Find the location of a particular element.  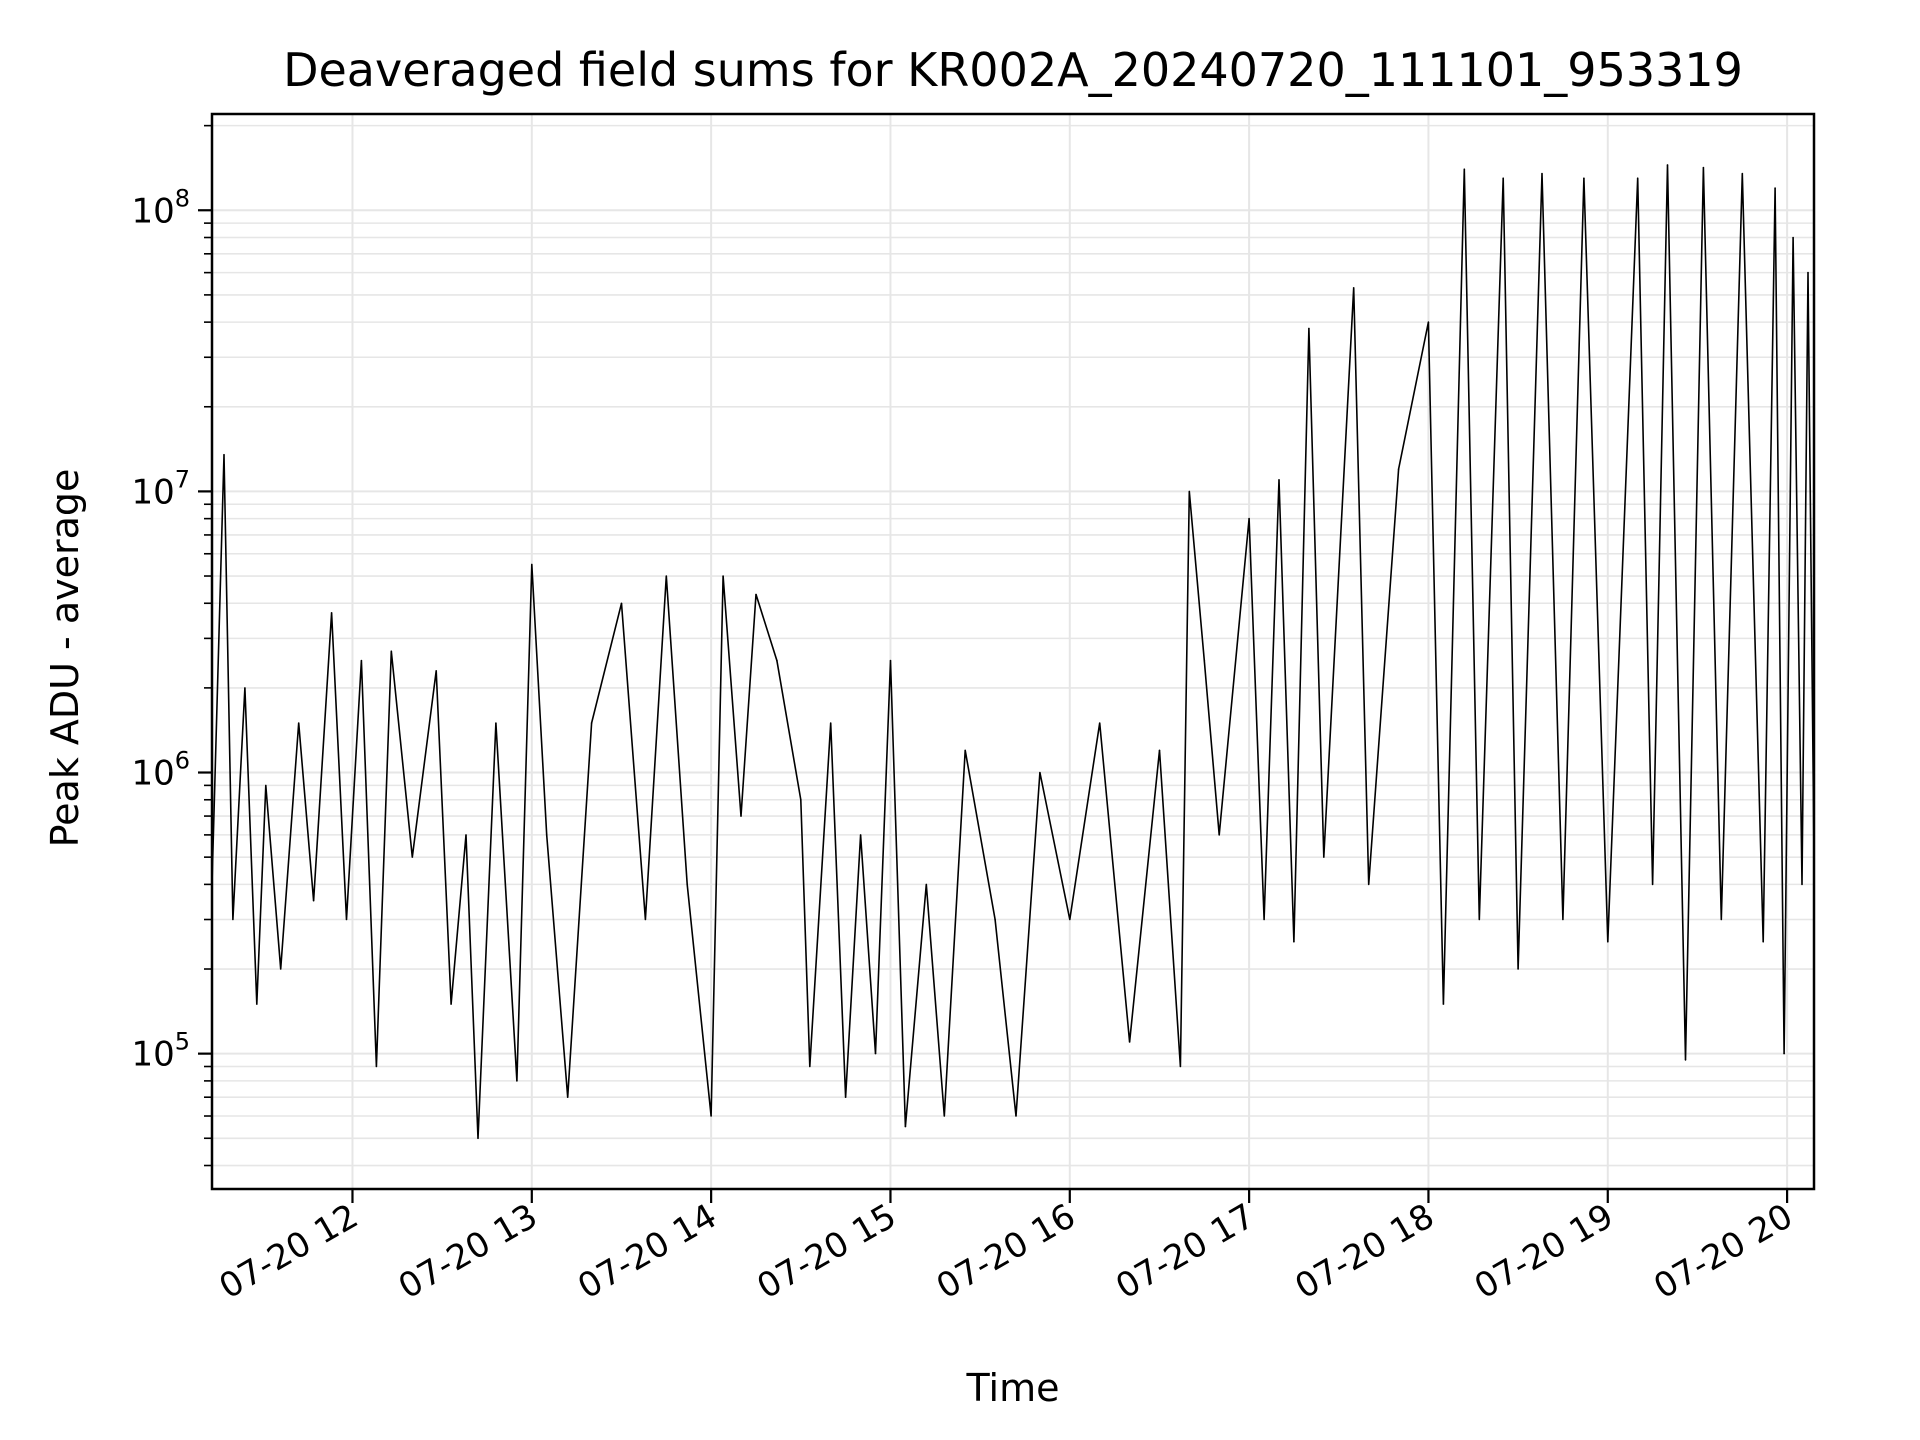

y-tick-label: 10⁸ is located at coordinates (160, 207).